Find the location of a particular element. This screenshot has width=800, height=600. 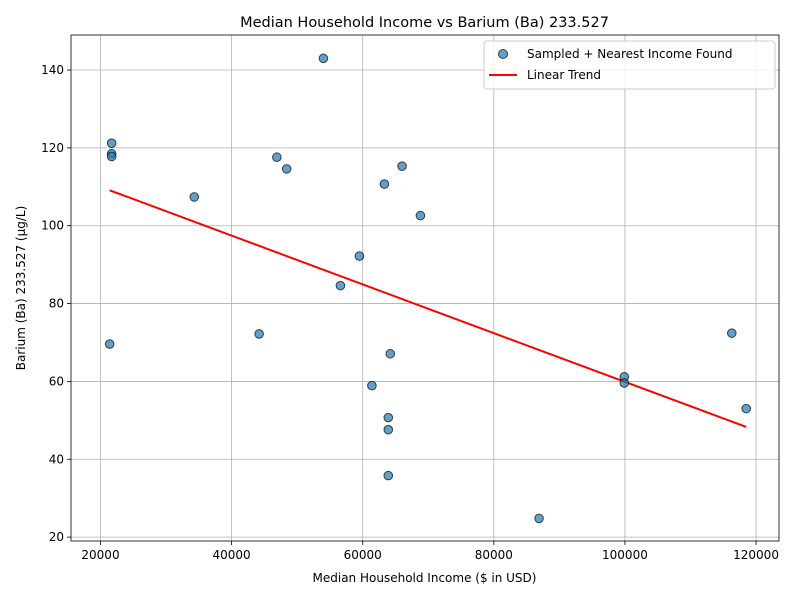

y-axis-ticks: 20 40 60 80 100 120 140 is located at coordinates (56, 303).